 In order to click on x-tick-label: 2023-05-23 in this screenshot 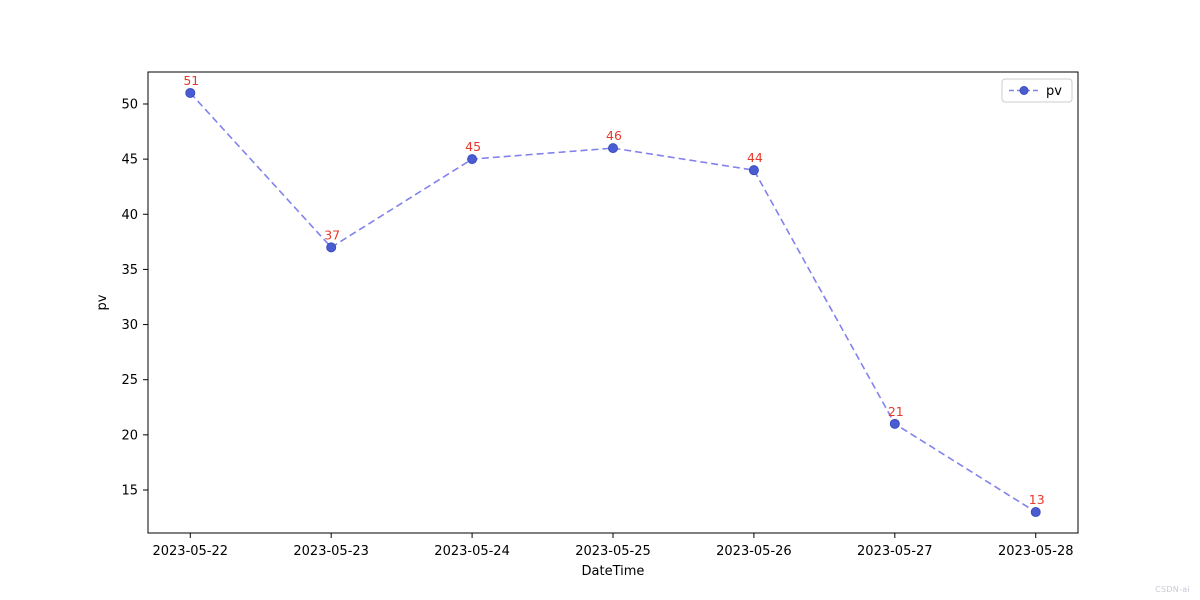, I will do `click(331, 551)`.